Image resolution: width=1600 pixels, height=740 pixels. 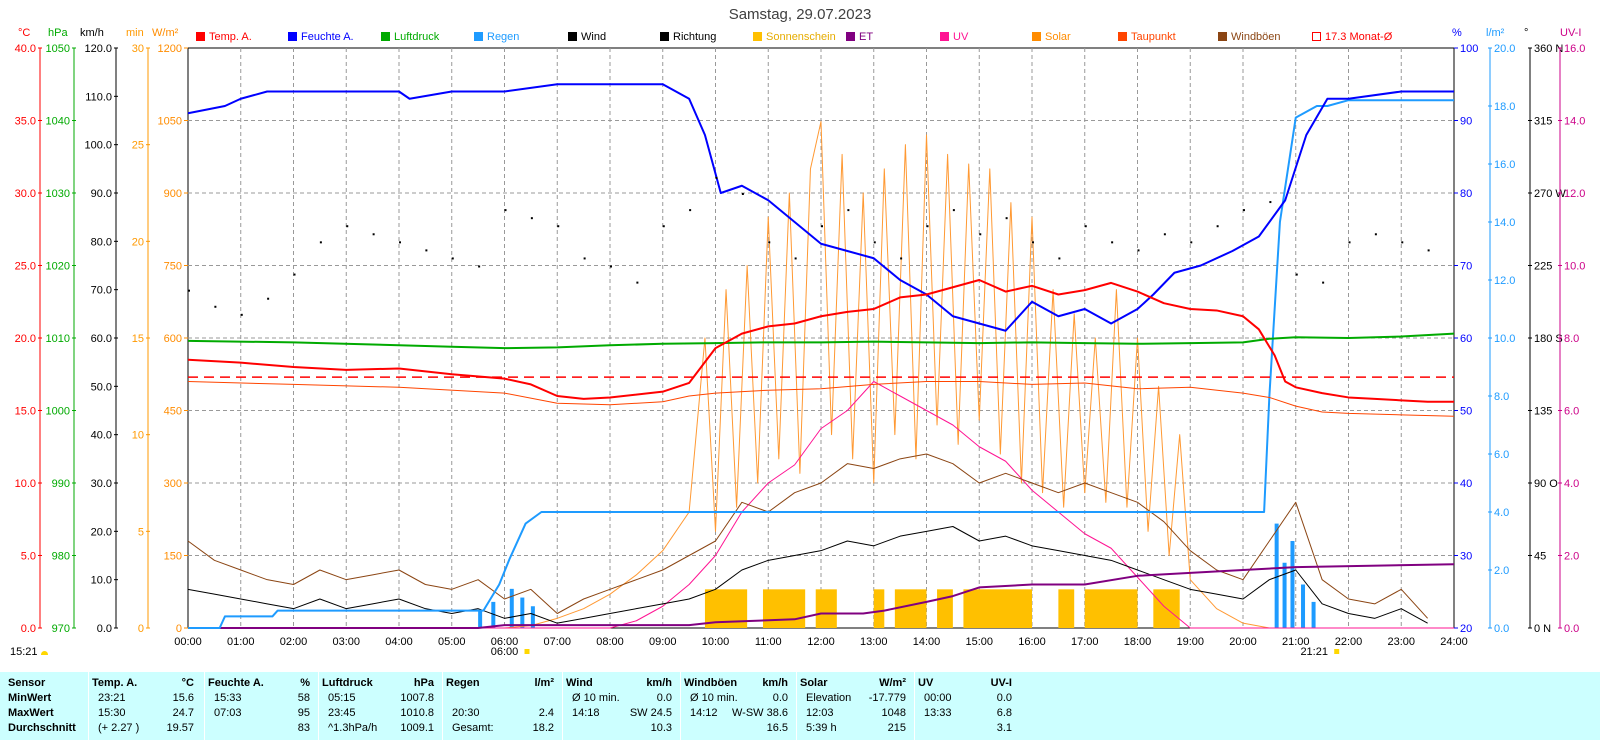 I want to click on temp-tick-label: 0.0, so click(x=28, y=629).